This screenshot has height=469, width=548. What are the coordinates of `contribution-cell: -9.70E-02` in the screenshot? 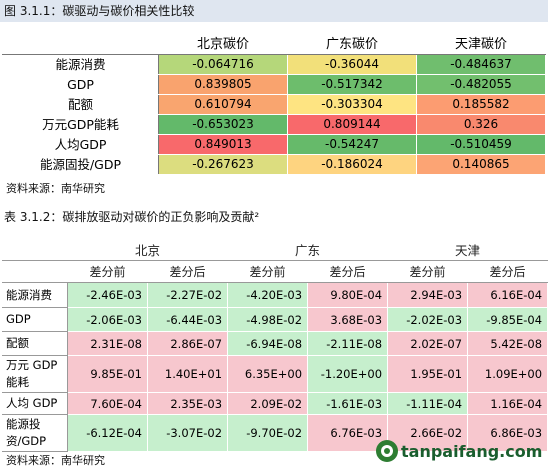 It's located at (268, 433).